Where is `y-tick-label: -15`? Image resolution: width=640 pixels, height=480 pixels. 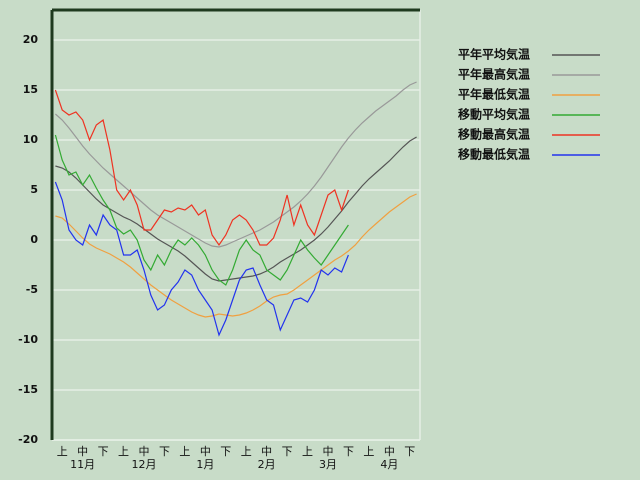
y-tick-label: -15 is located at coordinates (28, 389).